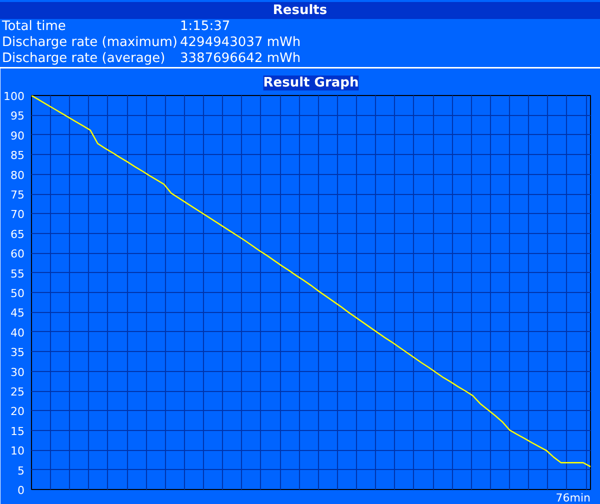  Describe the element at coordinates (311, 83) in the screenshot. I see `chart-title: Result Graph` at that location.